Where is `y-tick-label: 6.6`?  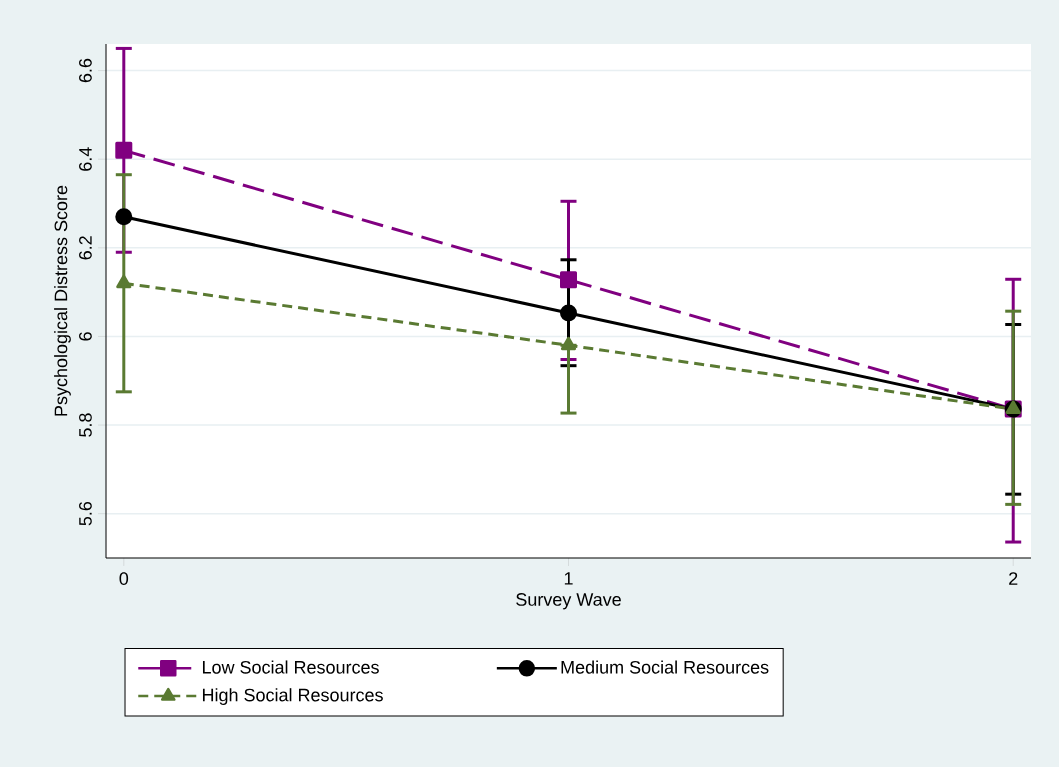 y-tick-label: 6.6 is located at coordinates (85, 70).